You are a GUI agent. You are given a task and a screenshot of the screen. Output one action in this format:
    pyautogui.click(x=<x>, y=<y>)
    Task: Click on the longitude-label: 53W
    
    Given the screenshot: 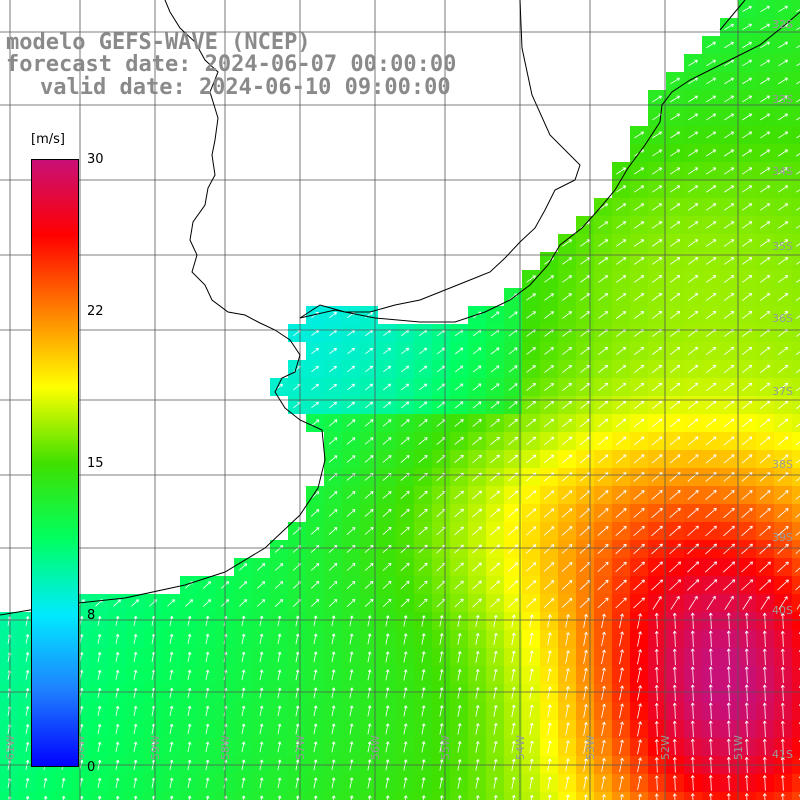 What is the action you would take?
    pyautogui.click(x=590, y=747)
    